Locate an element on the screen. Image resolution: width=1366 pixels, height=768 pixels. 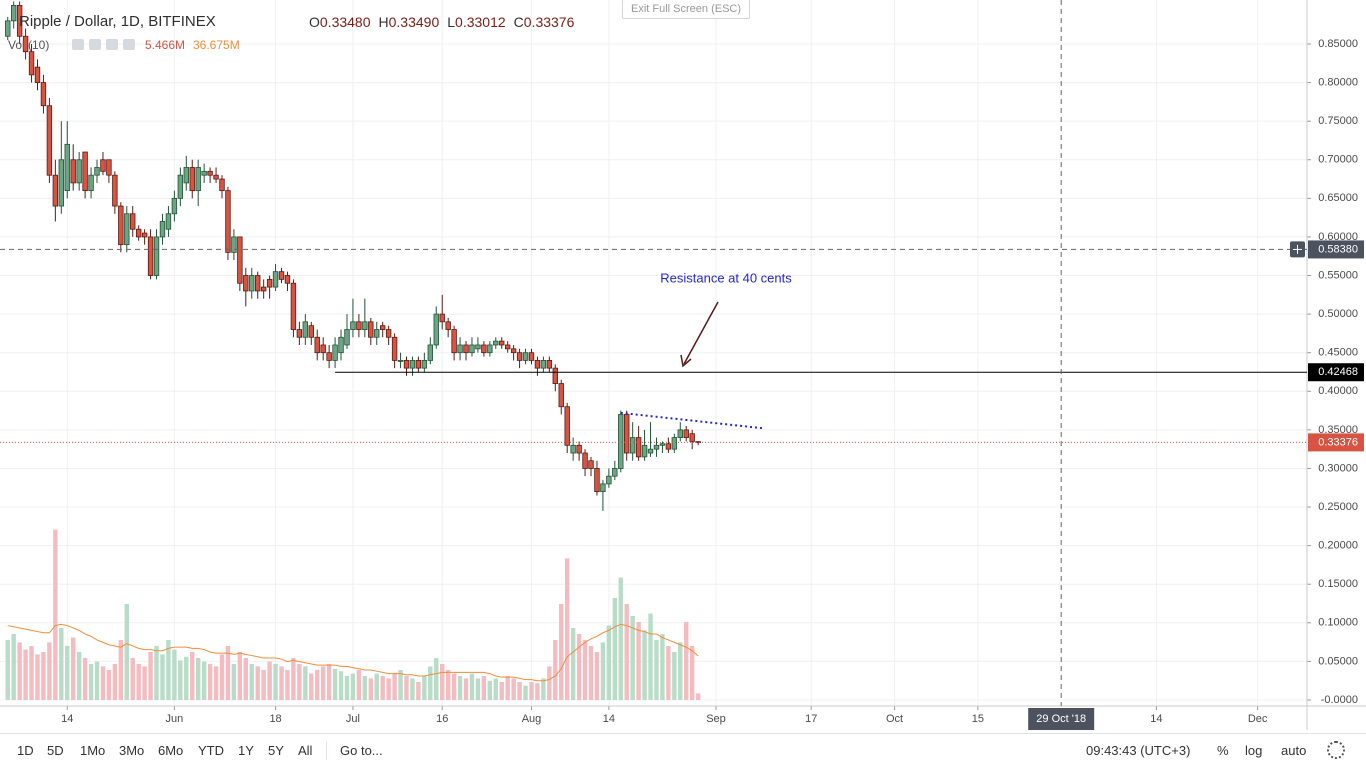
y-tick-label: 0.45000 is located at coordinates (1338, 353).